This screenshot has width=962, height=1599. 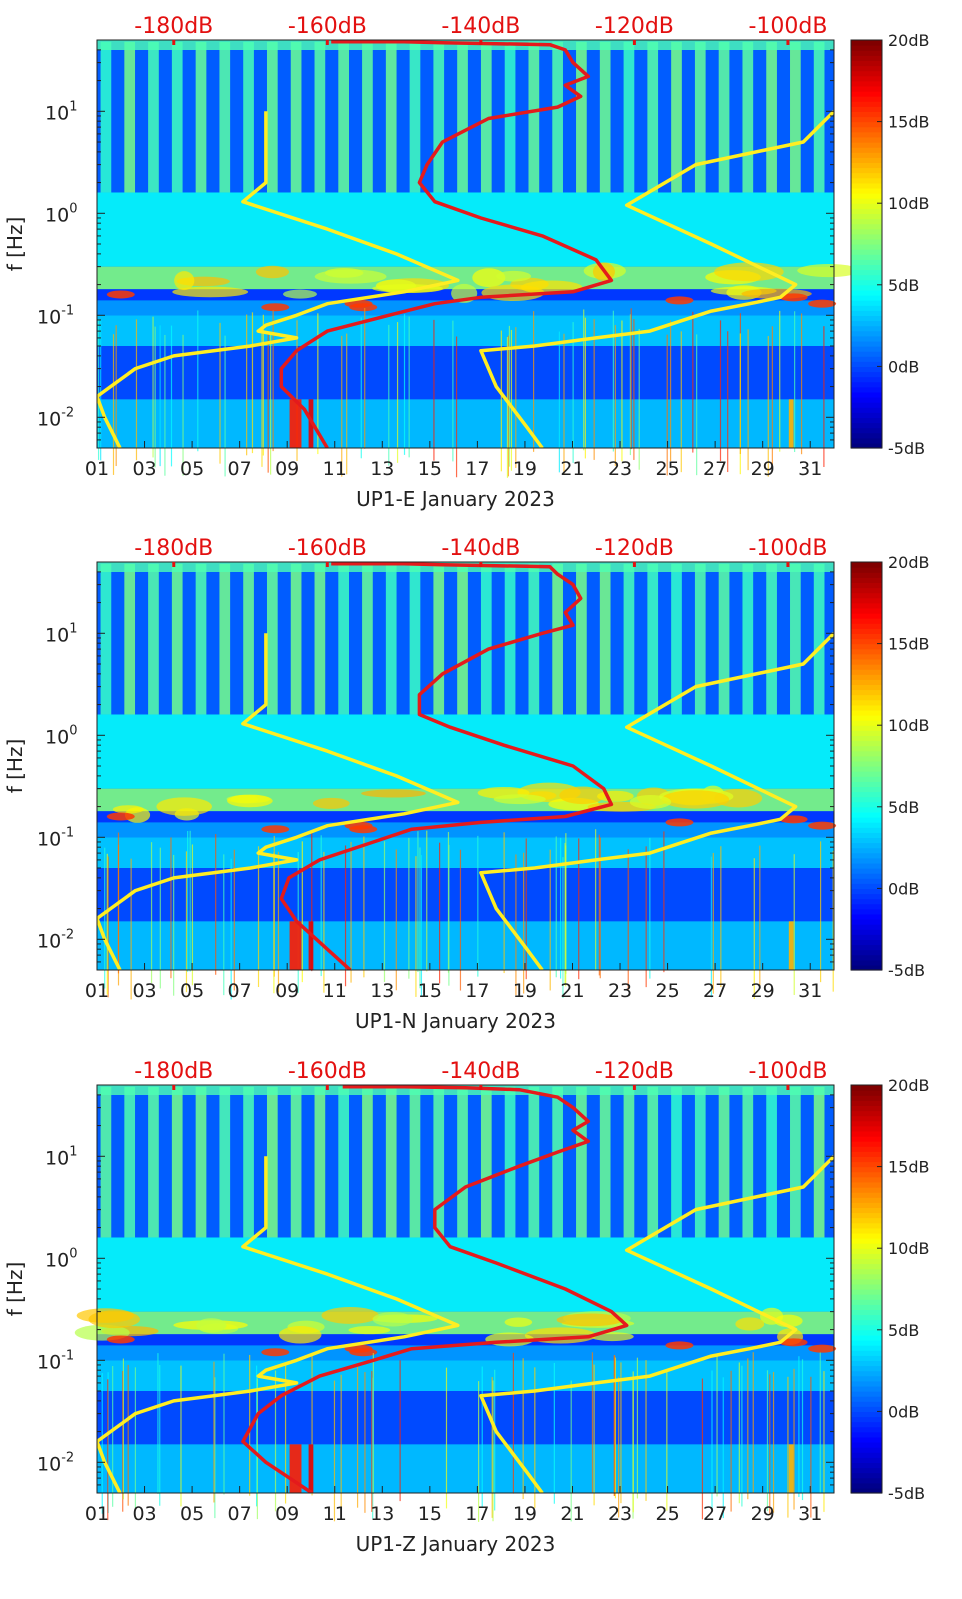 What do you see at coordinates (61, 633) in the screenshot?
I see `y-tick-label: 10¹` at bounding box center [61, 633].